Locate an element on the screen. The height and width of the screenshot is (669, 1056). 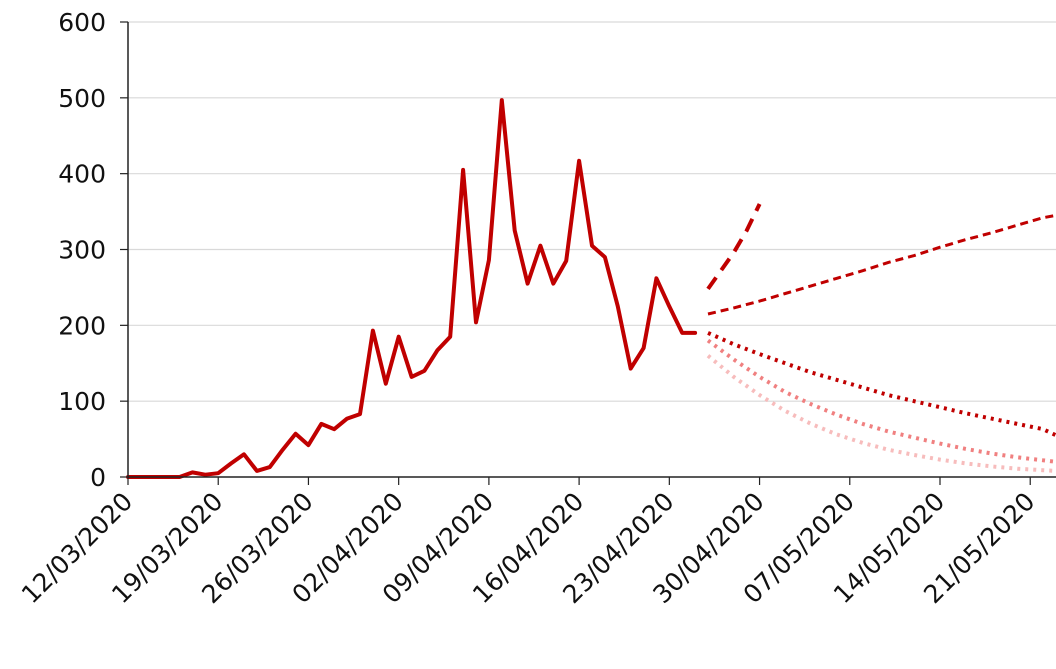
y-tick-label: 500 is located at coordinates (82, 98).